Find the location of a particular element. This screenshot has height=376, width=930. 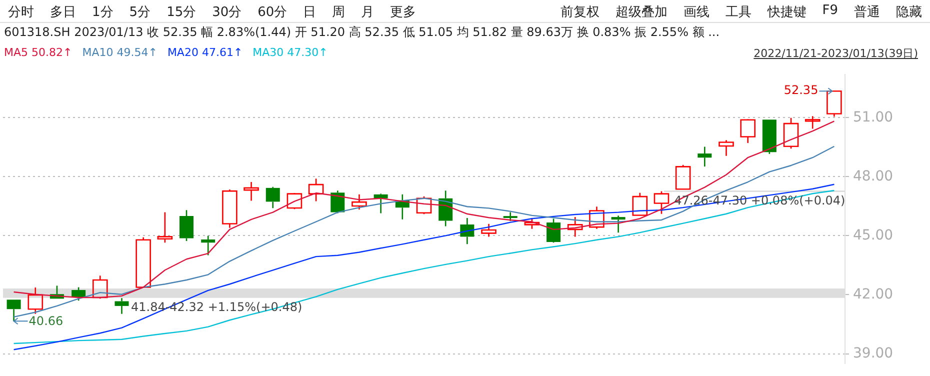

text: 普通 is located at coordinates (867, 13).